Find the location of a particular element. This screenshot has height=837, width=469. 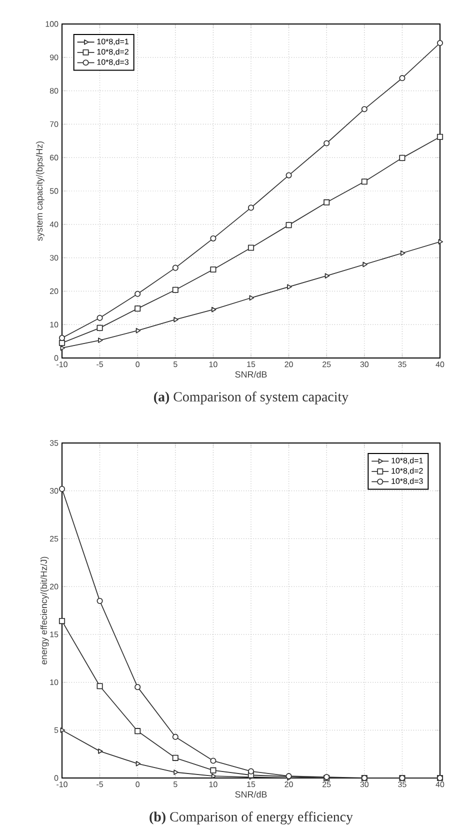

text: (a) Comparison of system capacity is located at coordinates (251, 398).